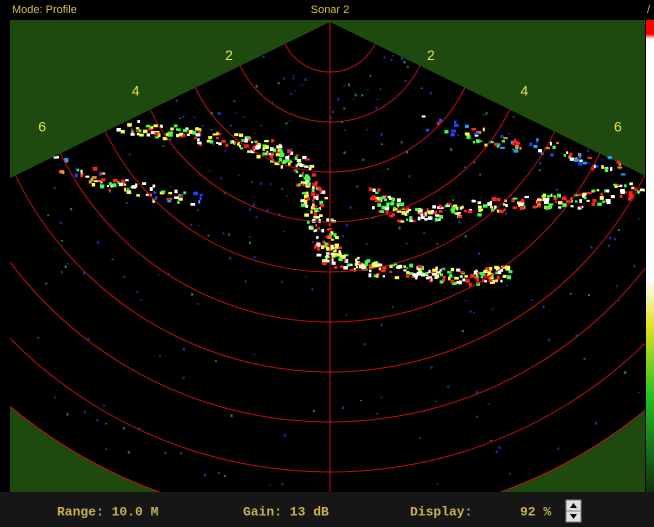 This screenshot has width=654, height=527. What do you see at coordinates (573, 511) in the screenshot?
I see `display-spinner` at bounding box center [573, 511].